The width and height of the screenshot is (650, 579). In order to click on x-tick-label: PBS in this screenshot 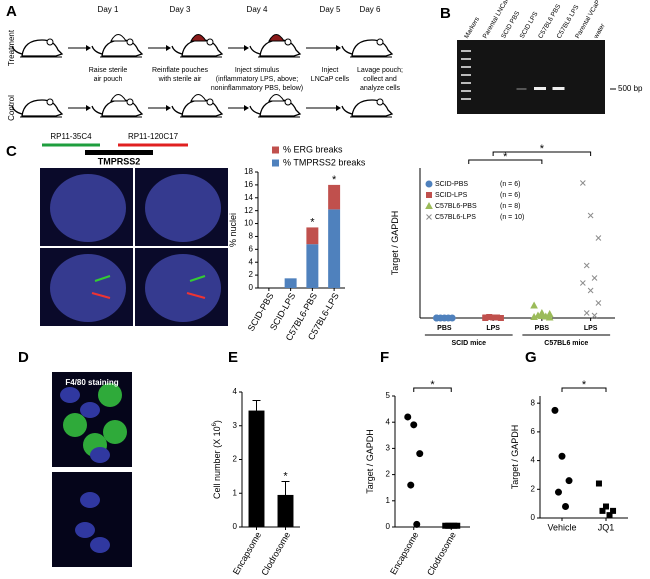, I will do `click(444, 328)`.